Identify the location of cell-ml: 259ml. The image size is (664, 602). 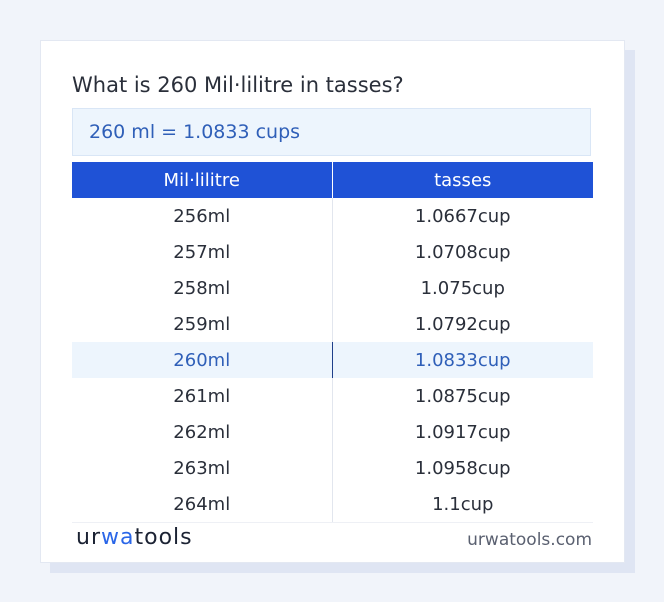
(202, 324).